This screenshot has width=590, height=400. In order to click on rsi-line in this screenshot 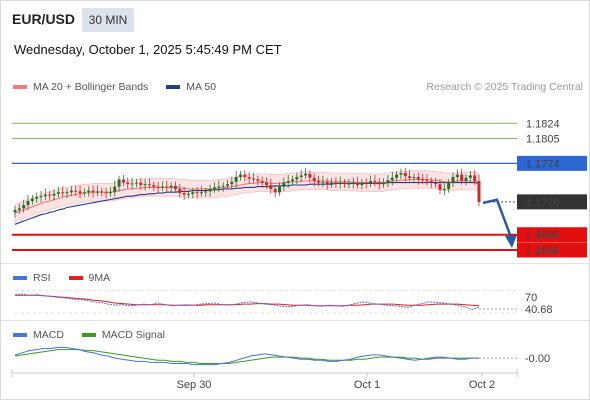, I will do `click(247, 302)`.